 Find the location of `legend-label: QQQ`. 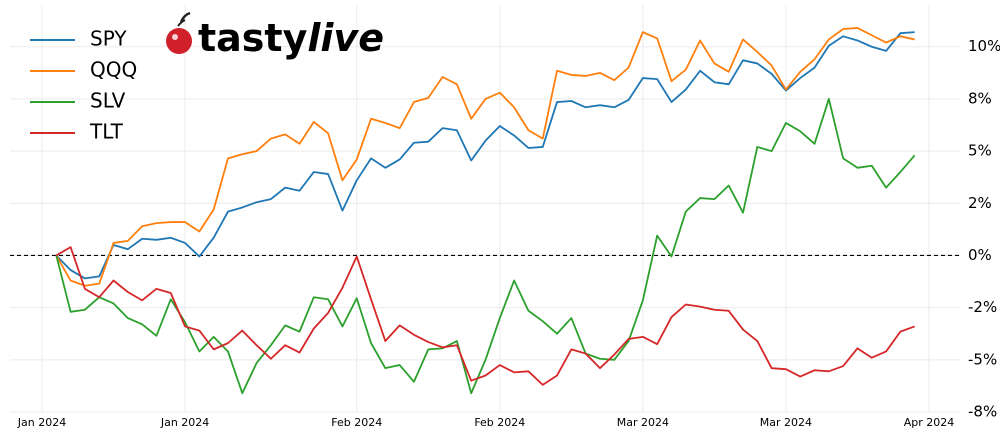

legend-label: QQQ is located at coordinates (113, 70).